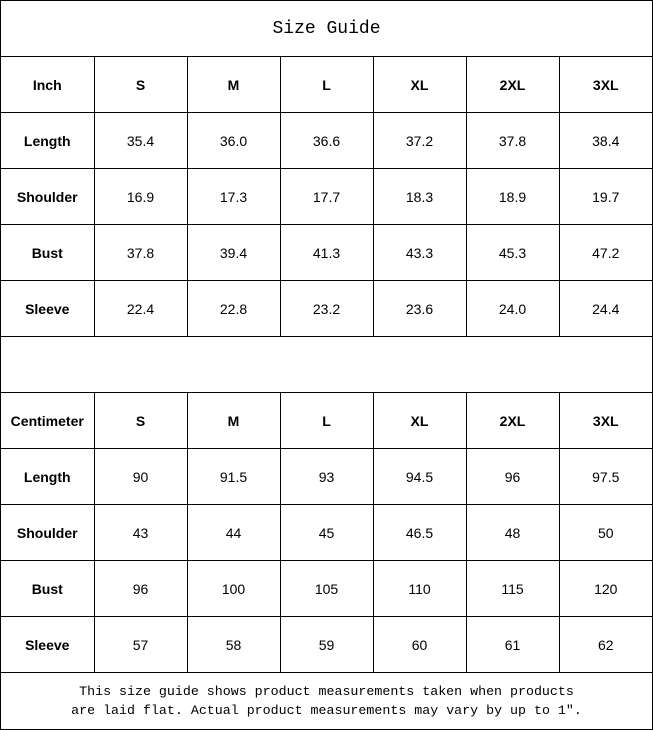 The width and height of the screenshot is (653, 730). I want to click on measurement-value: 90, so click(140, 476).